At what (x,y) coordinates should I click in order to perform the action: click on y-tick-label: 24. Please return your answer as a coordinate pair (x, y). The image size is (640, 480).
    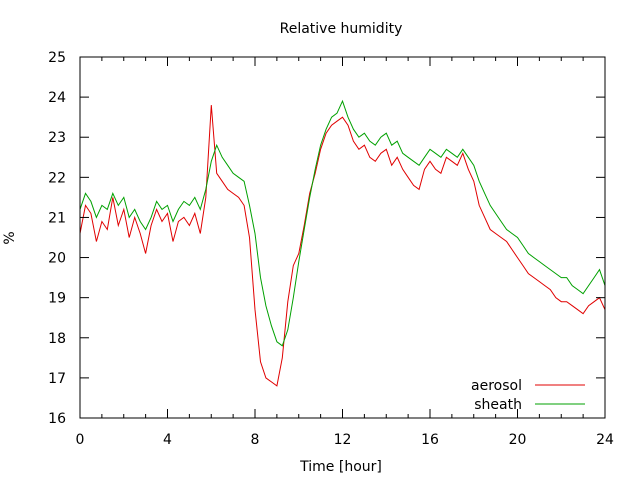
    Looking at the image, I should click on (57, 98).